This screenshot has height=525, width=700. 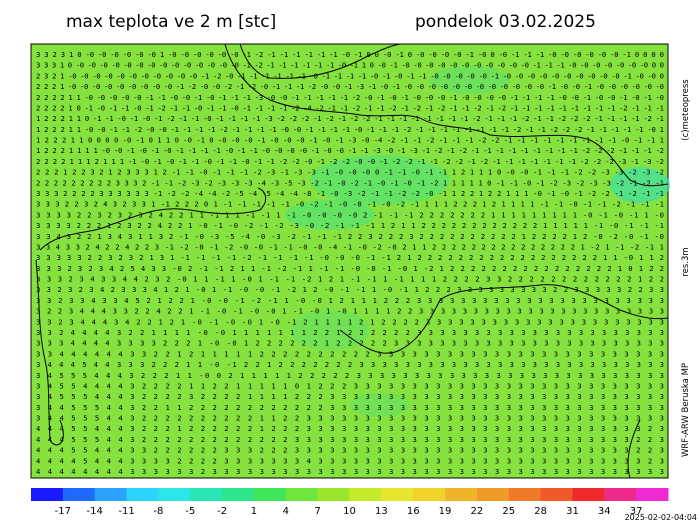 I want to click on colorbar-label: 34, so click(x=604, y=511).